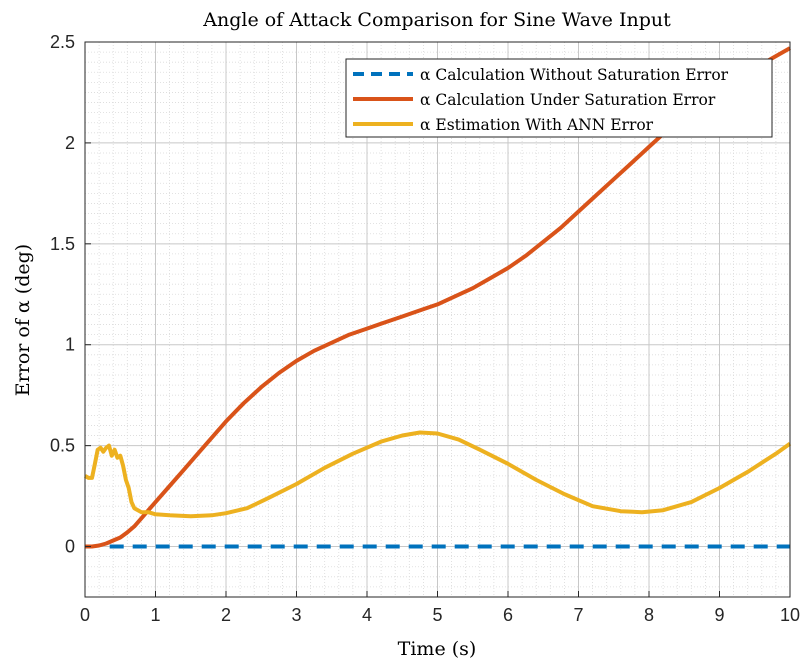 Image resolution: width=803 pixels, height=664 pixels. I want to click on y-tick-label: 2.5, so click(62, 42).